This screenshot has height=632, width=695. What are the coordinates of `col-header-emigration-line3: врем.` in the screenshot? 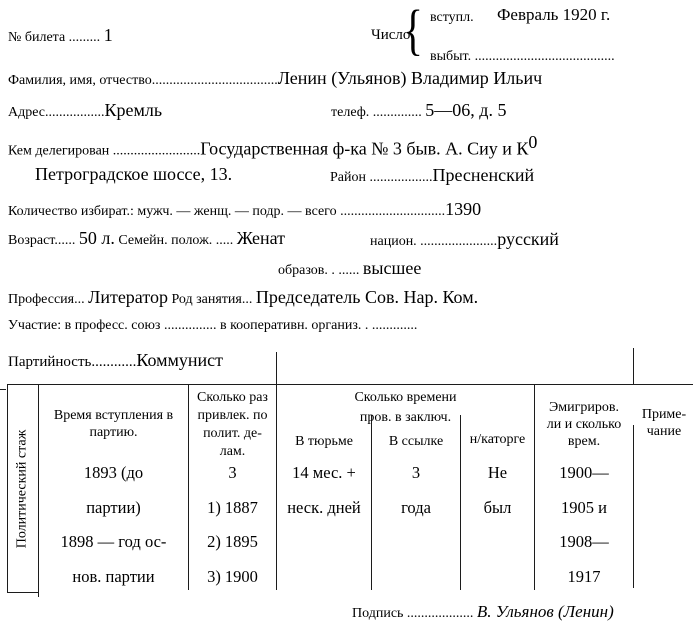 It's located at (584, 441).